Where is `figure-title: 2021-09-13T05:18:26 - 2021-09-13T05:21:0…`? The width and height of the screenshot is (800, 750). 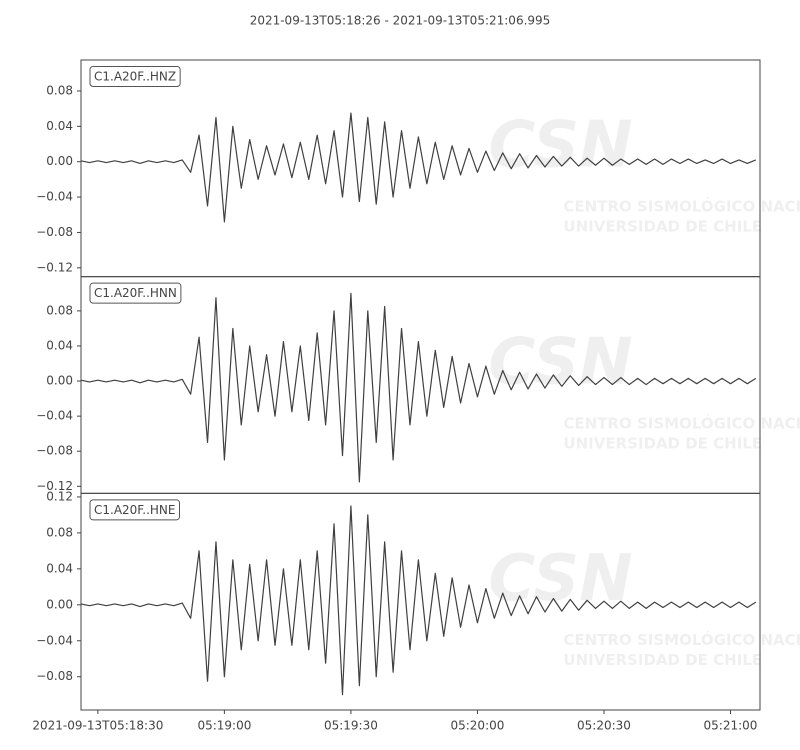 figure-title: 2021-09-13T05:18:26 - 2021-09-13T05:21:0… is located at coordinates (400, 21).